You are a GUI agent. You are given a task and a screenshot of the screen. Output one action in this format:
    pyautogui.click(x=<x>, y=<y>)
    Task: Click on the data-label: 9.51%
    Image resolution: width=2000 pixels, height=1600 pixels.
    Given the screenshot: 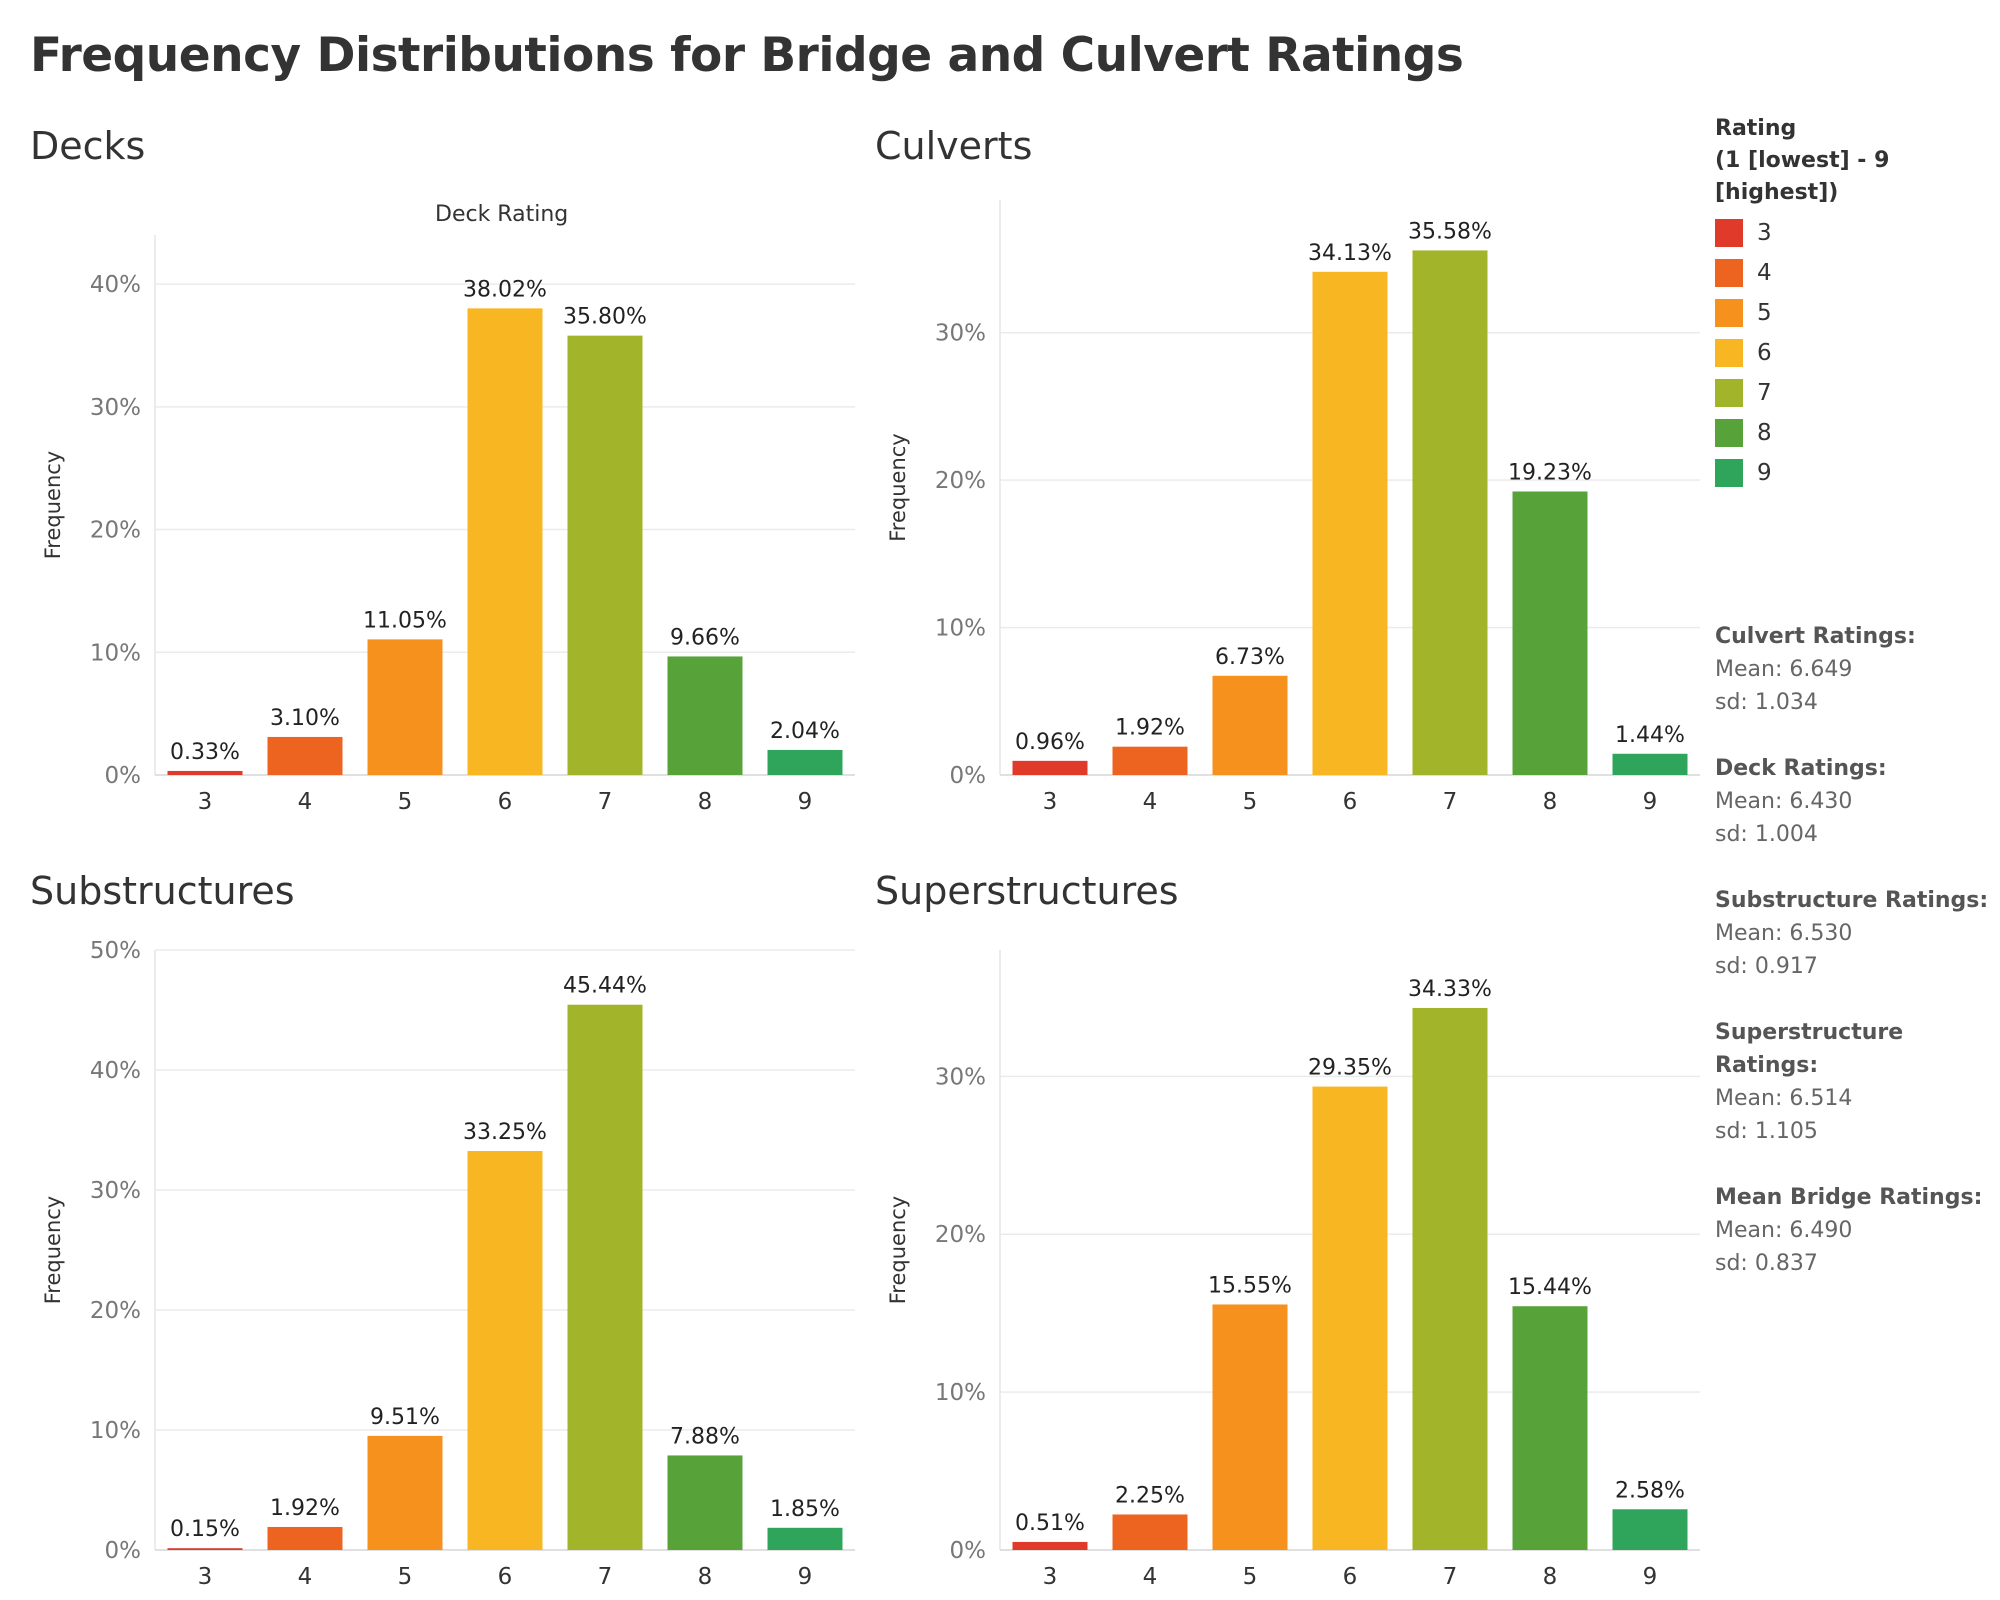 What is the action you would take?
    pyautogui.click(x=405, y=1417)
    